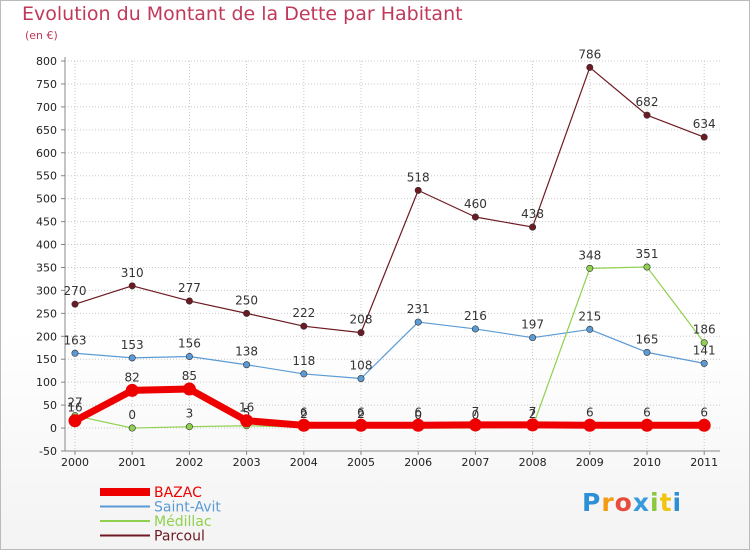 This screenshot has width=750, height=550. I want to click on x-tick-label: 2002, so click(189, 462).